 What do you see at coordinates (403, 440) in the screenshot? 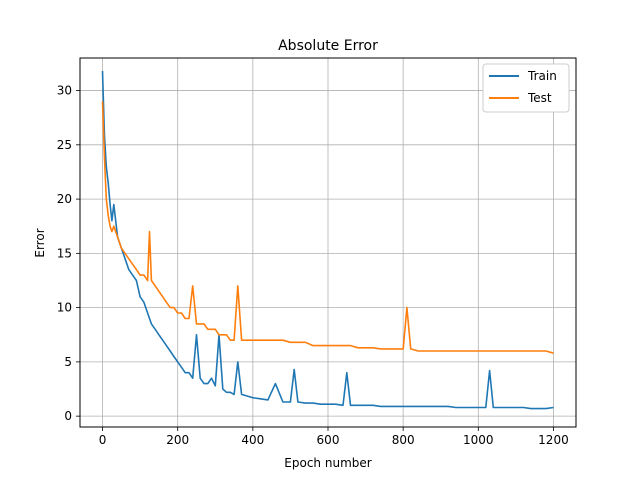
I see `x-tick-label: 800` at bounding box center [403, 440].